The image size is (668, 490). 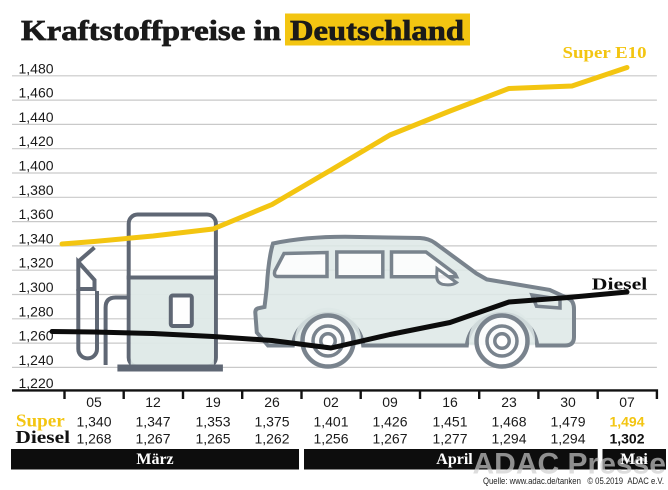 What do you see at coordinates (153, 402) in the screenshot?
I see `svg-text: 12` at bounding box center [153, 402].